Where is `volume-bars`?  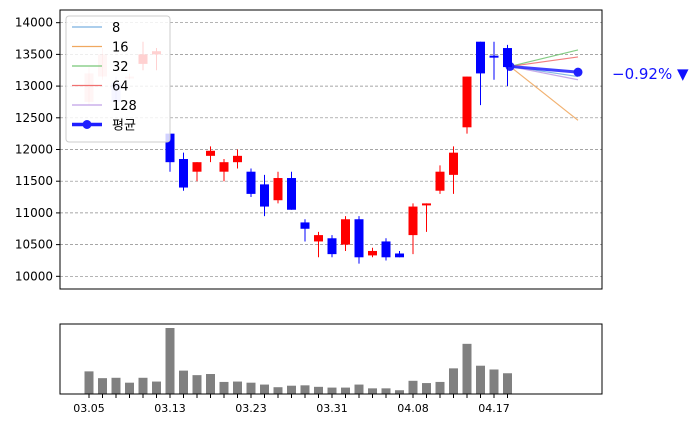
volume-bars is located at coordinates (298, 361).